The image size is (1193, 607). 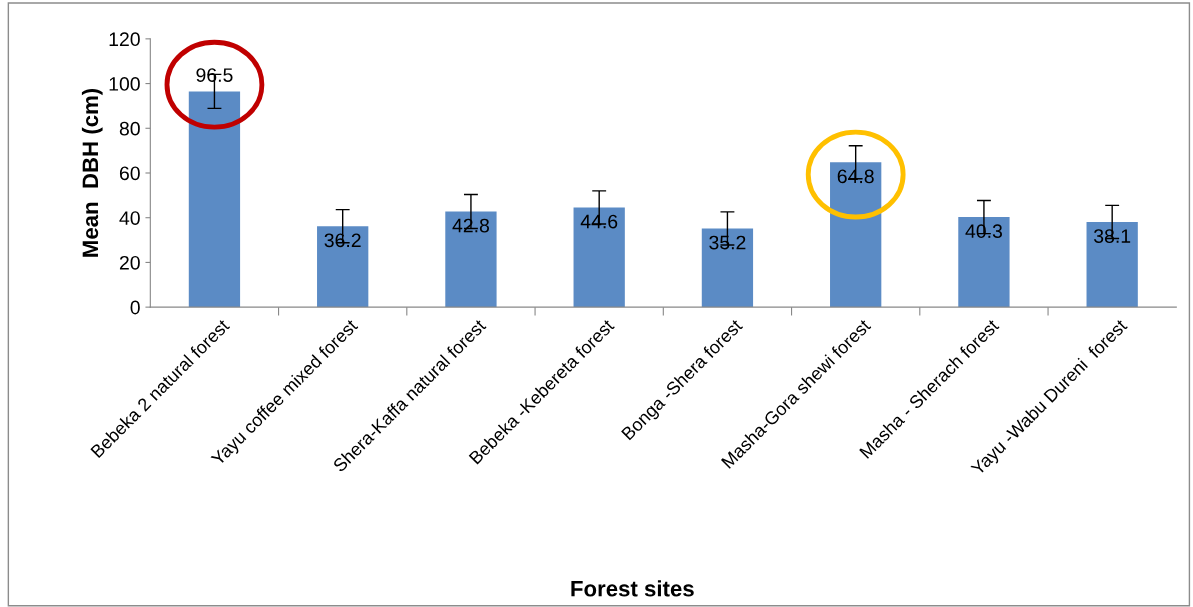 I want to click on data-label: 44.6, so click(x=599, y=221).